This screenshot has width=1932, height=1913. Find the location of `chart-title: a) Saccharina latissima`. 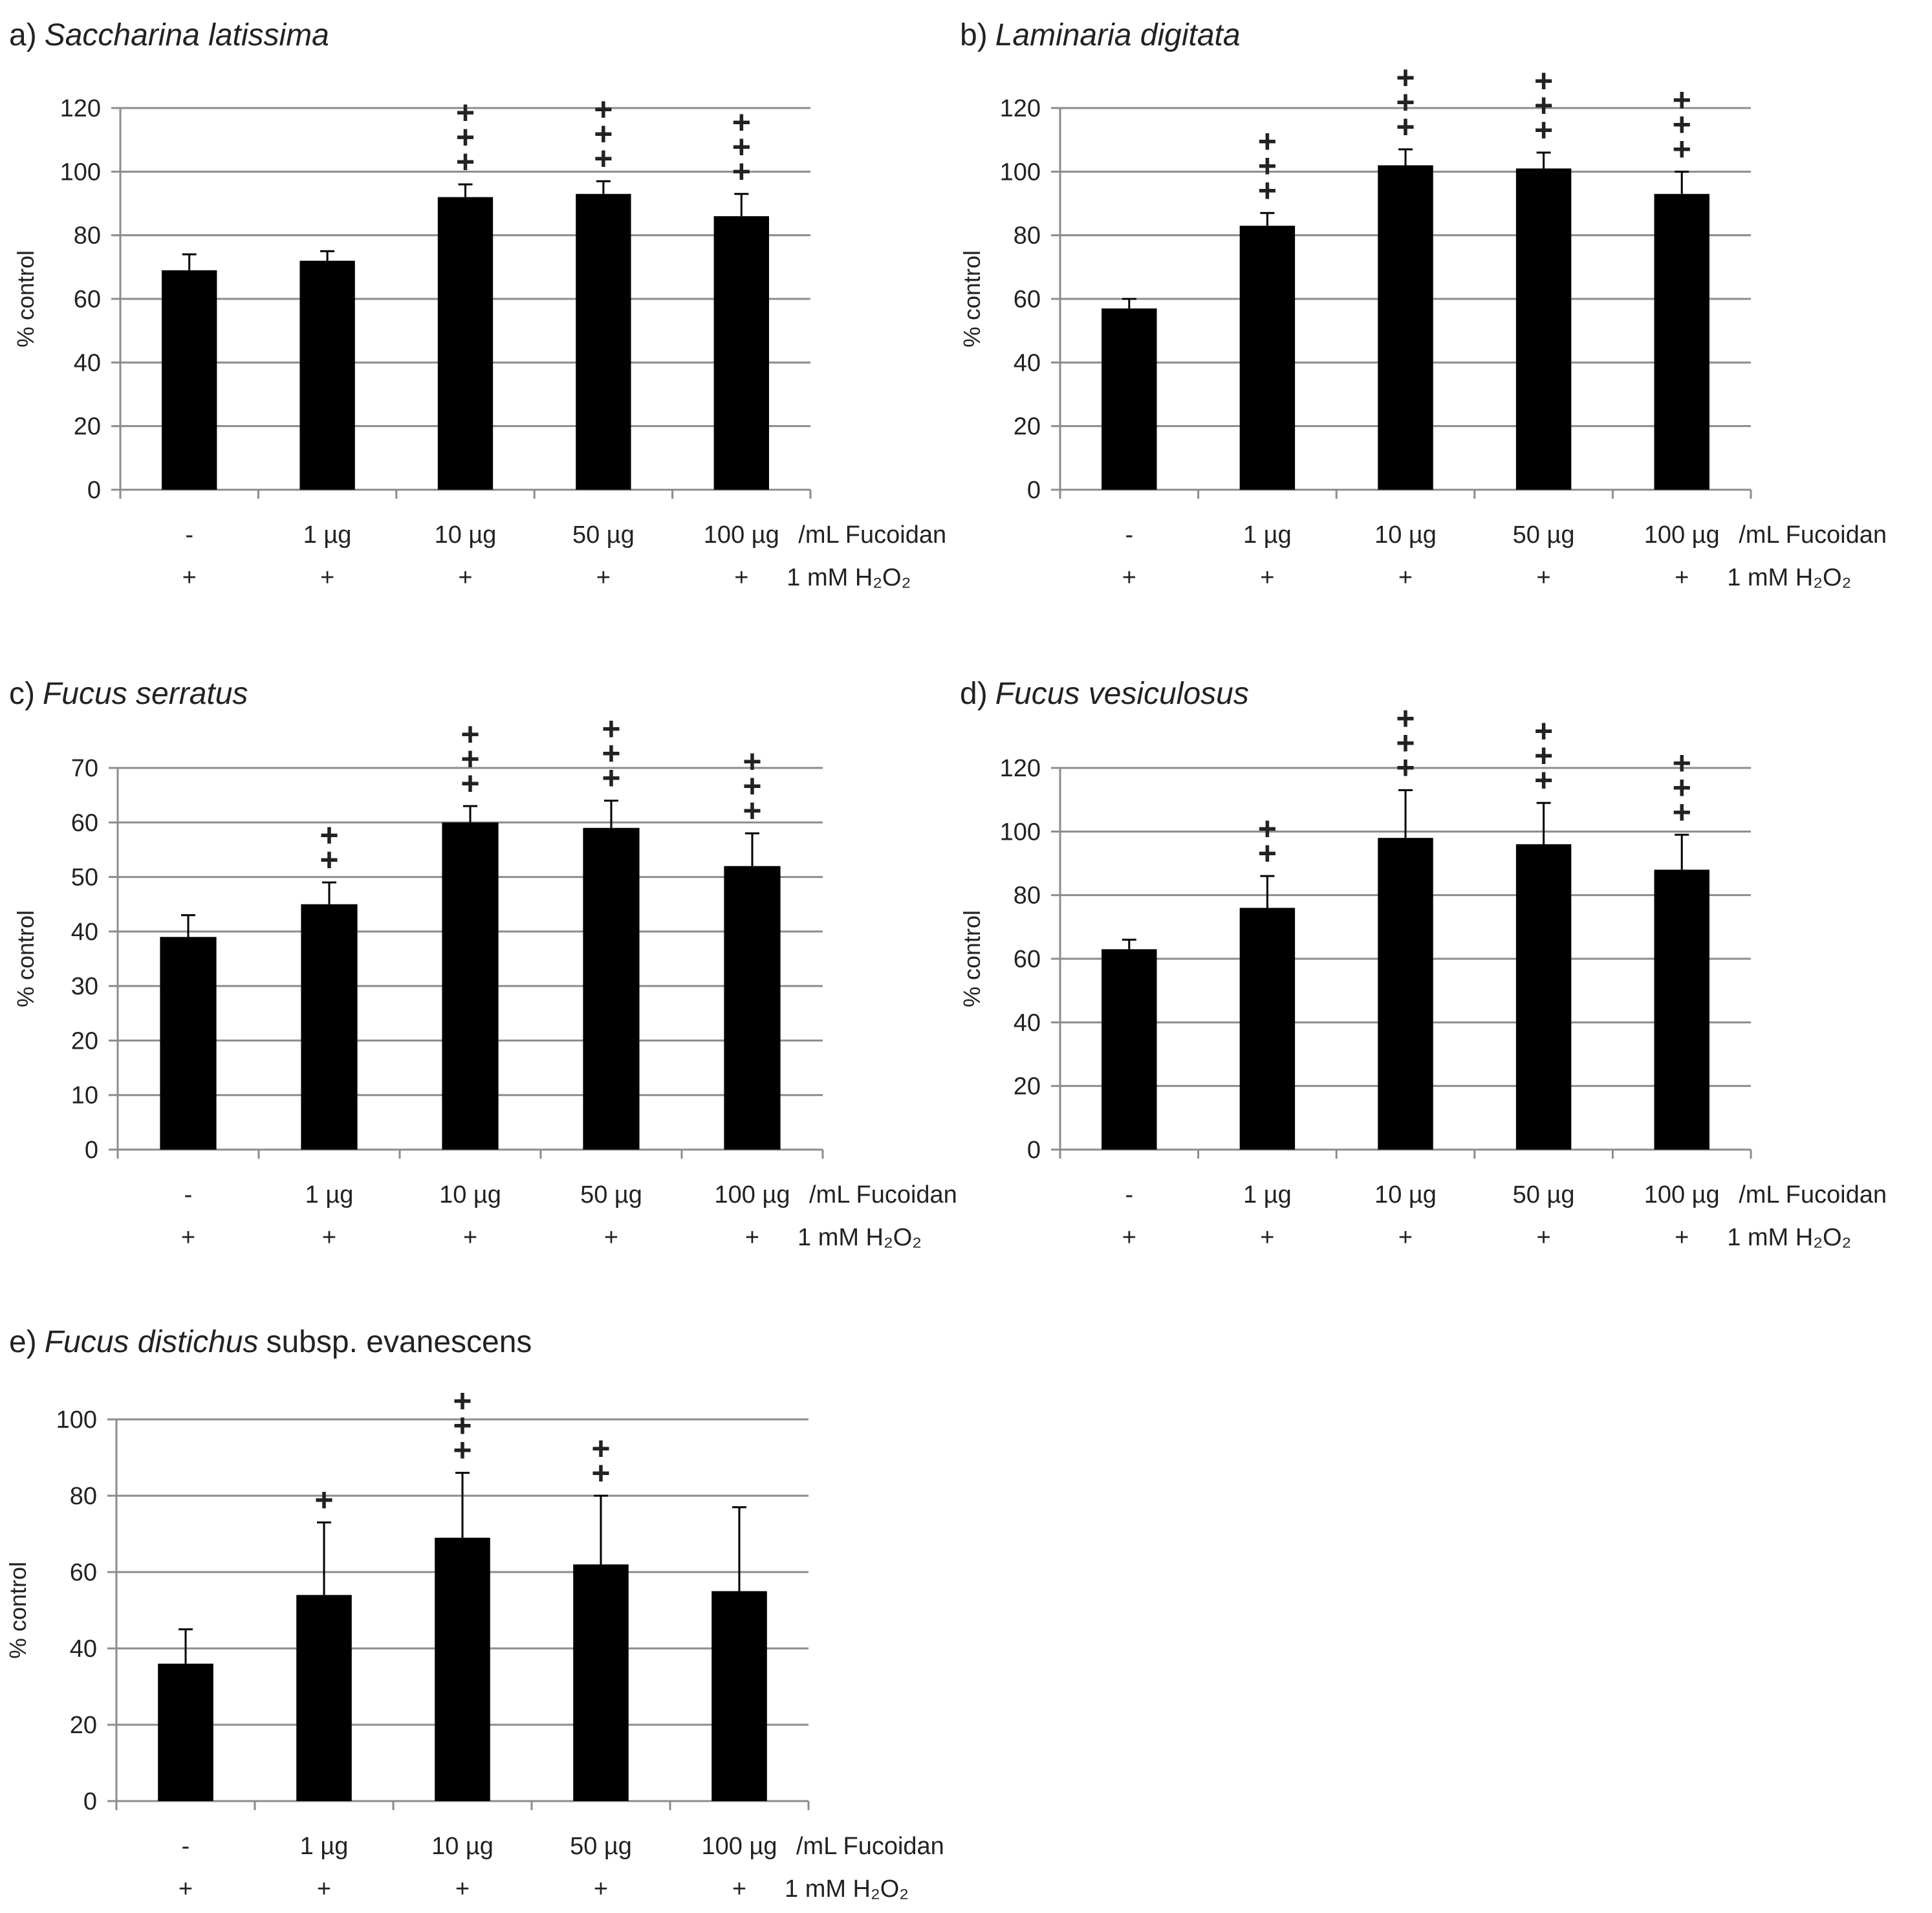

chart-title: a) Saccharina latissima is located at coordinates (169, 35).